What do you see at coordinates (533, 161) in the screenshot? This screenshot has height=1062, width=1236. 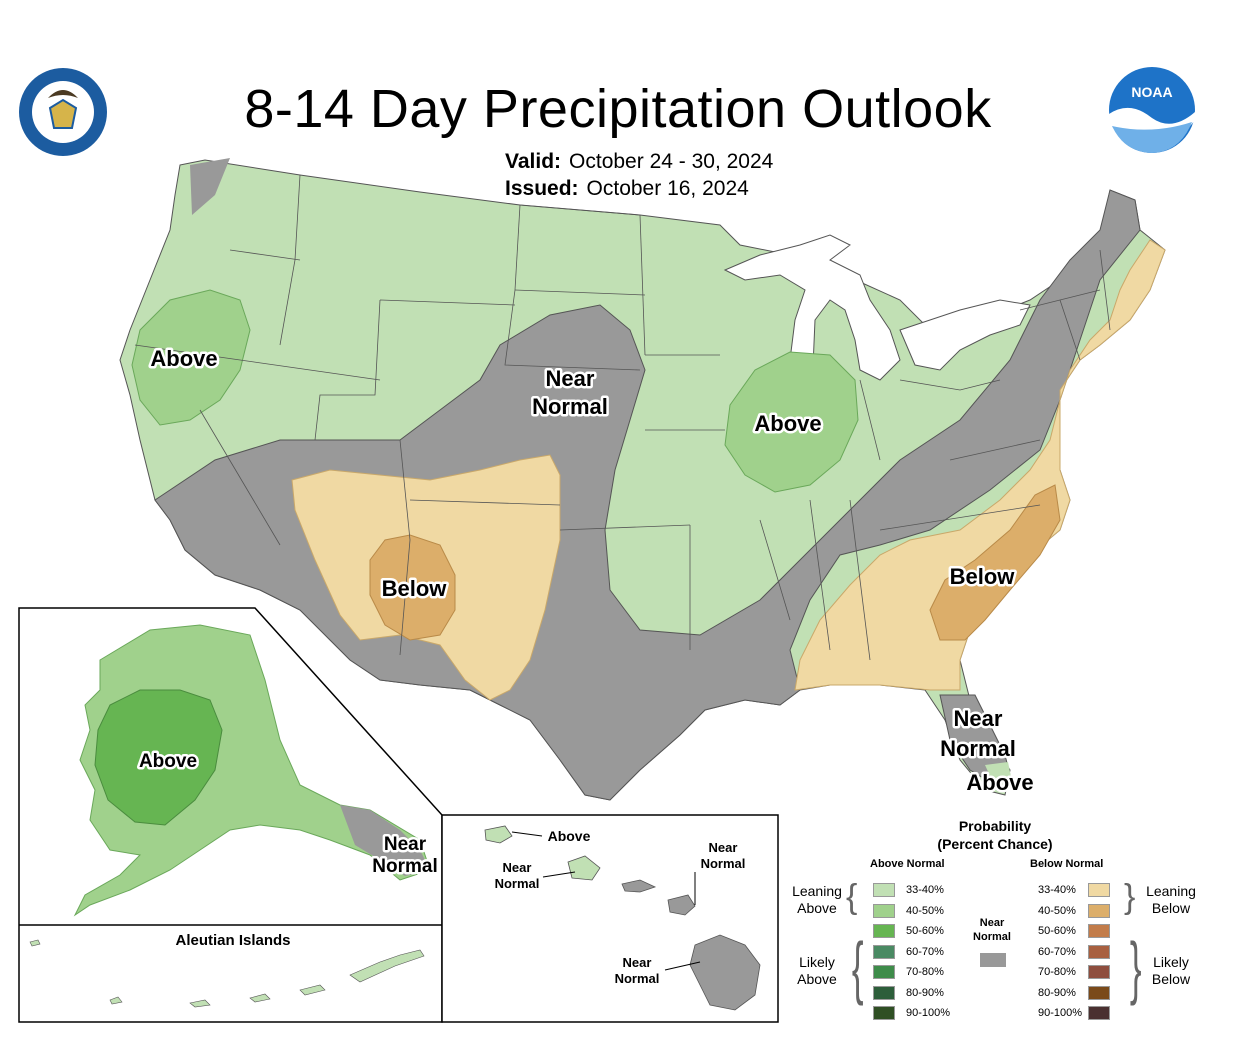 I see `valid-label: Valid:` at bounding box center [533, 161].